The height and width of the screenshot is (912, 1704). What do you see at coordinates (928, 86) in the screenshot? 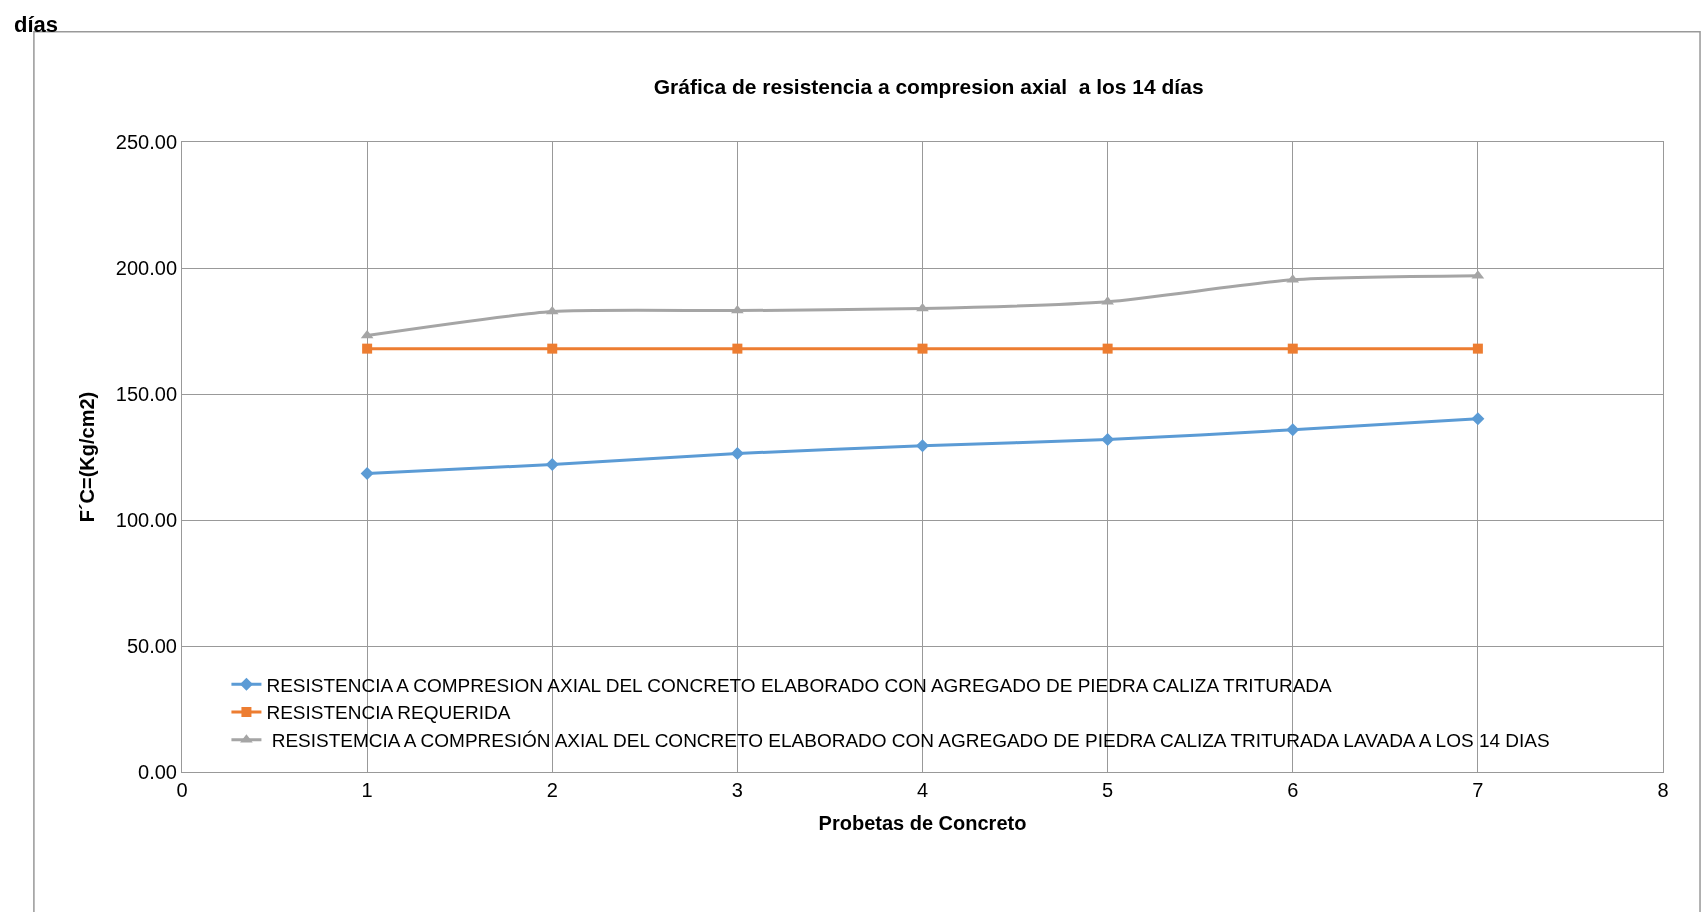
I see `chart-title: Gráfica de resistencia a compresion axial a los 14 días` at bounding box center [928, 86].